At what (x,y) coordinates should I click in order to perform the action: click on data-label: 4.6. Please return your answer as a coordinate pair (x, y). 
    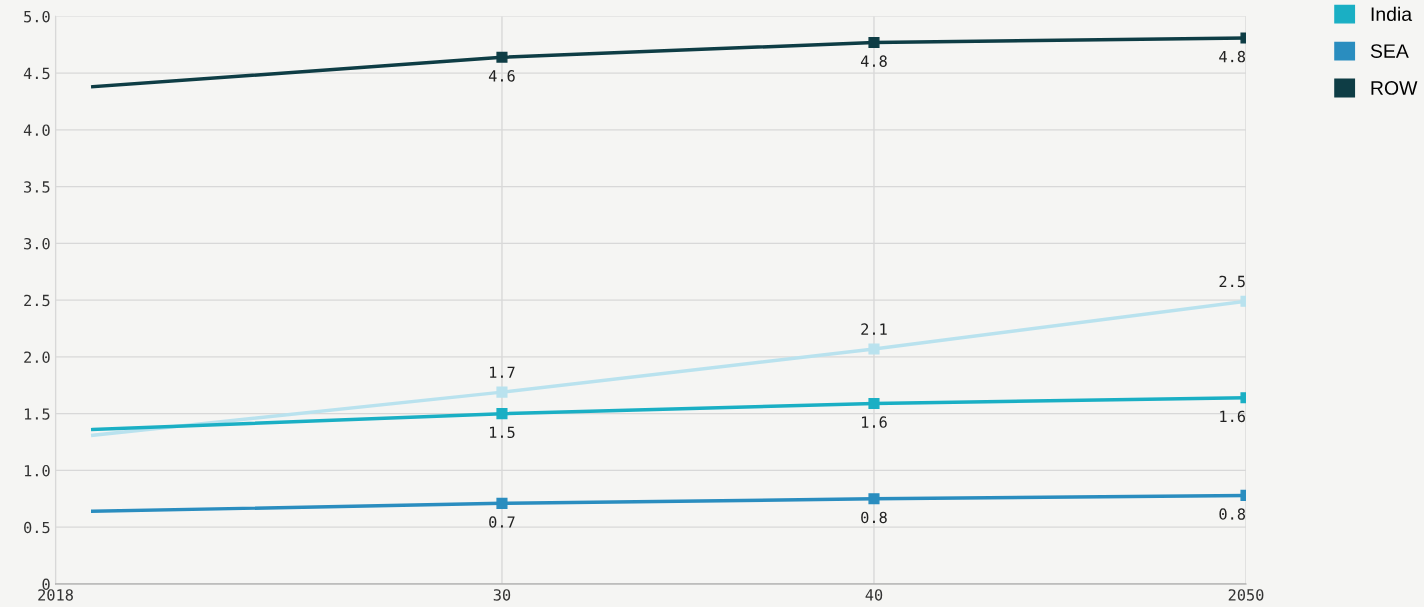
    Looking at the image, I should click on (501, 76).